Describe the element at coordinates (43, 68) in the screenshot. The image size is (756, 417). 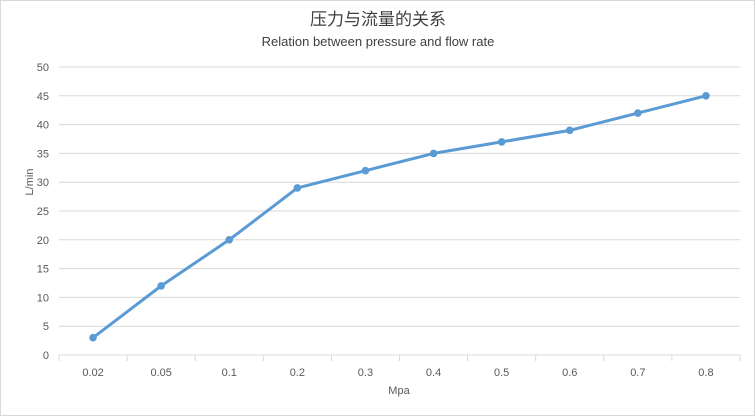
I see `y-tick-label: 50` at that location.